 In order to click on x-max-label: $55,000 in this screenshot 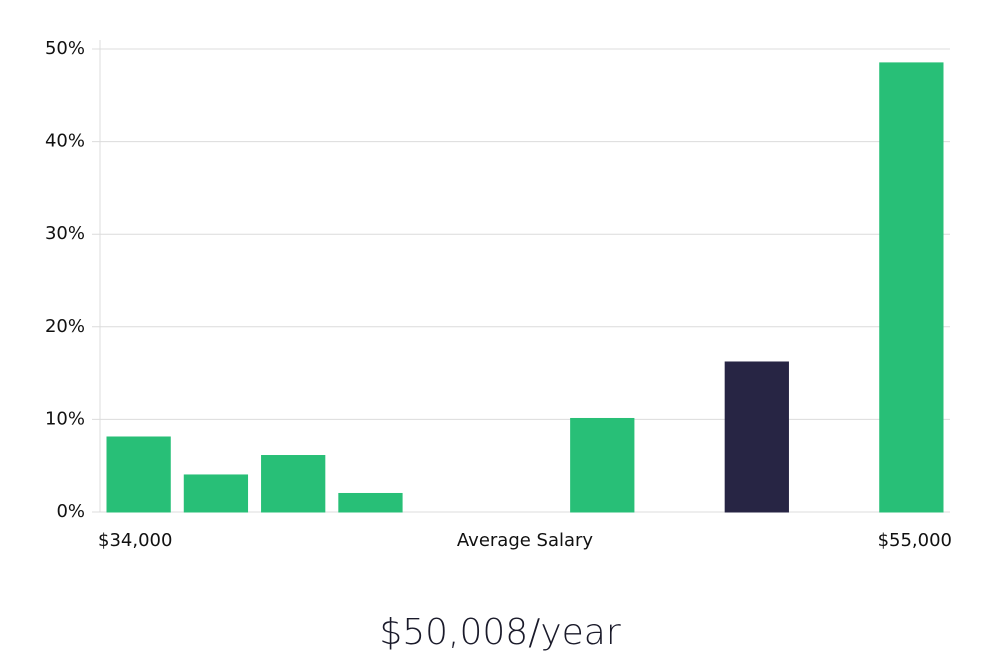, I will do `click(915, 540)`.